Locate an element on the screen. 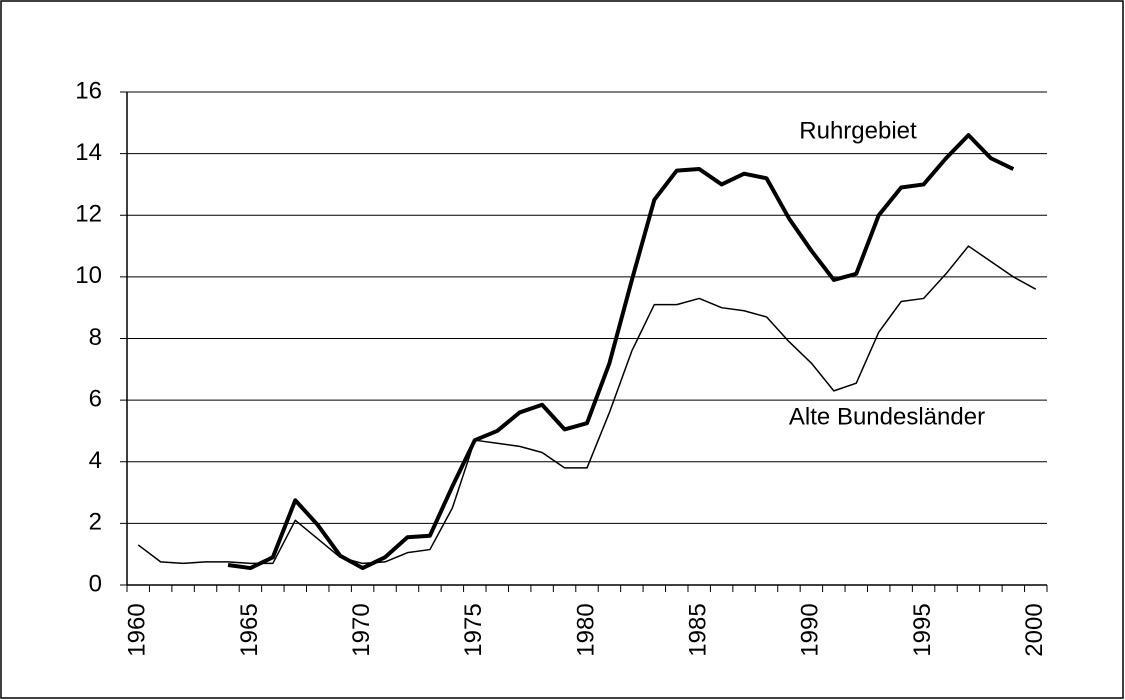  y-tick-label: 4 is located at coordinates (95, 460).